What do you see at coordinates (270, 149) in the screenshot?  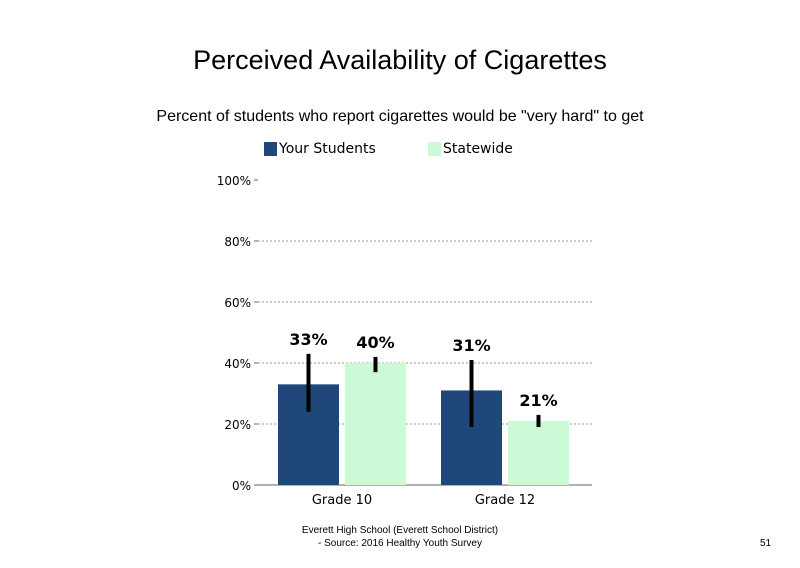 I see `legend-swatch-your-students` at bounding box center [270, 149].